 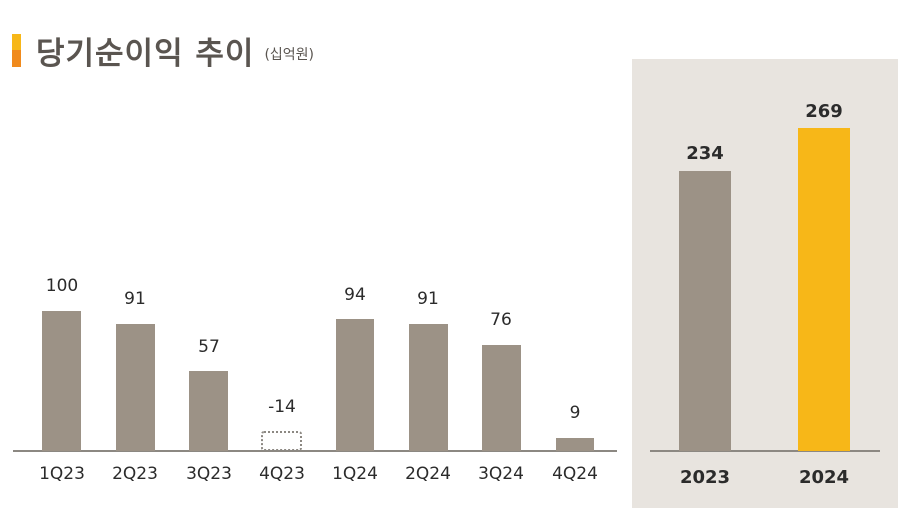 What do you see at coordinates (355, 295) in the screenshot?
I see `value-label: 94` at bounding box center [355, 295].